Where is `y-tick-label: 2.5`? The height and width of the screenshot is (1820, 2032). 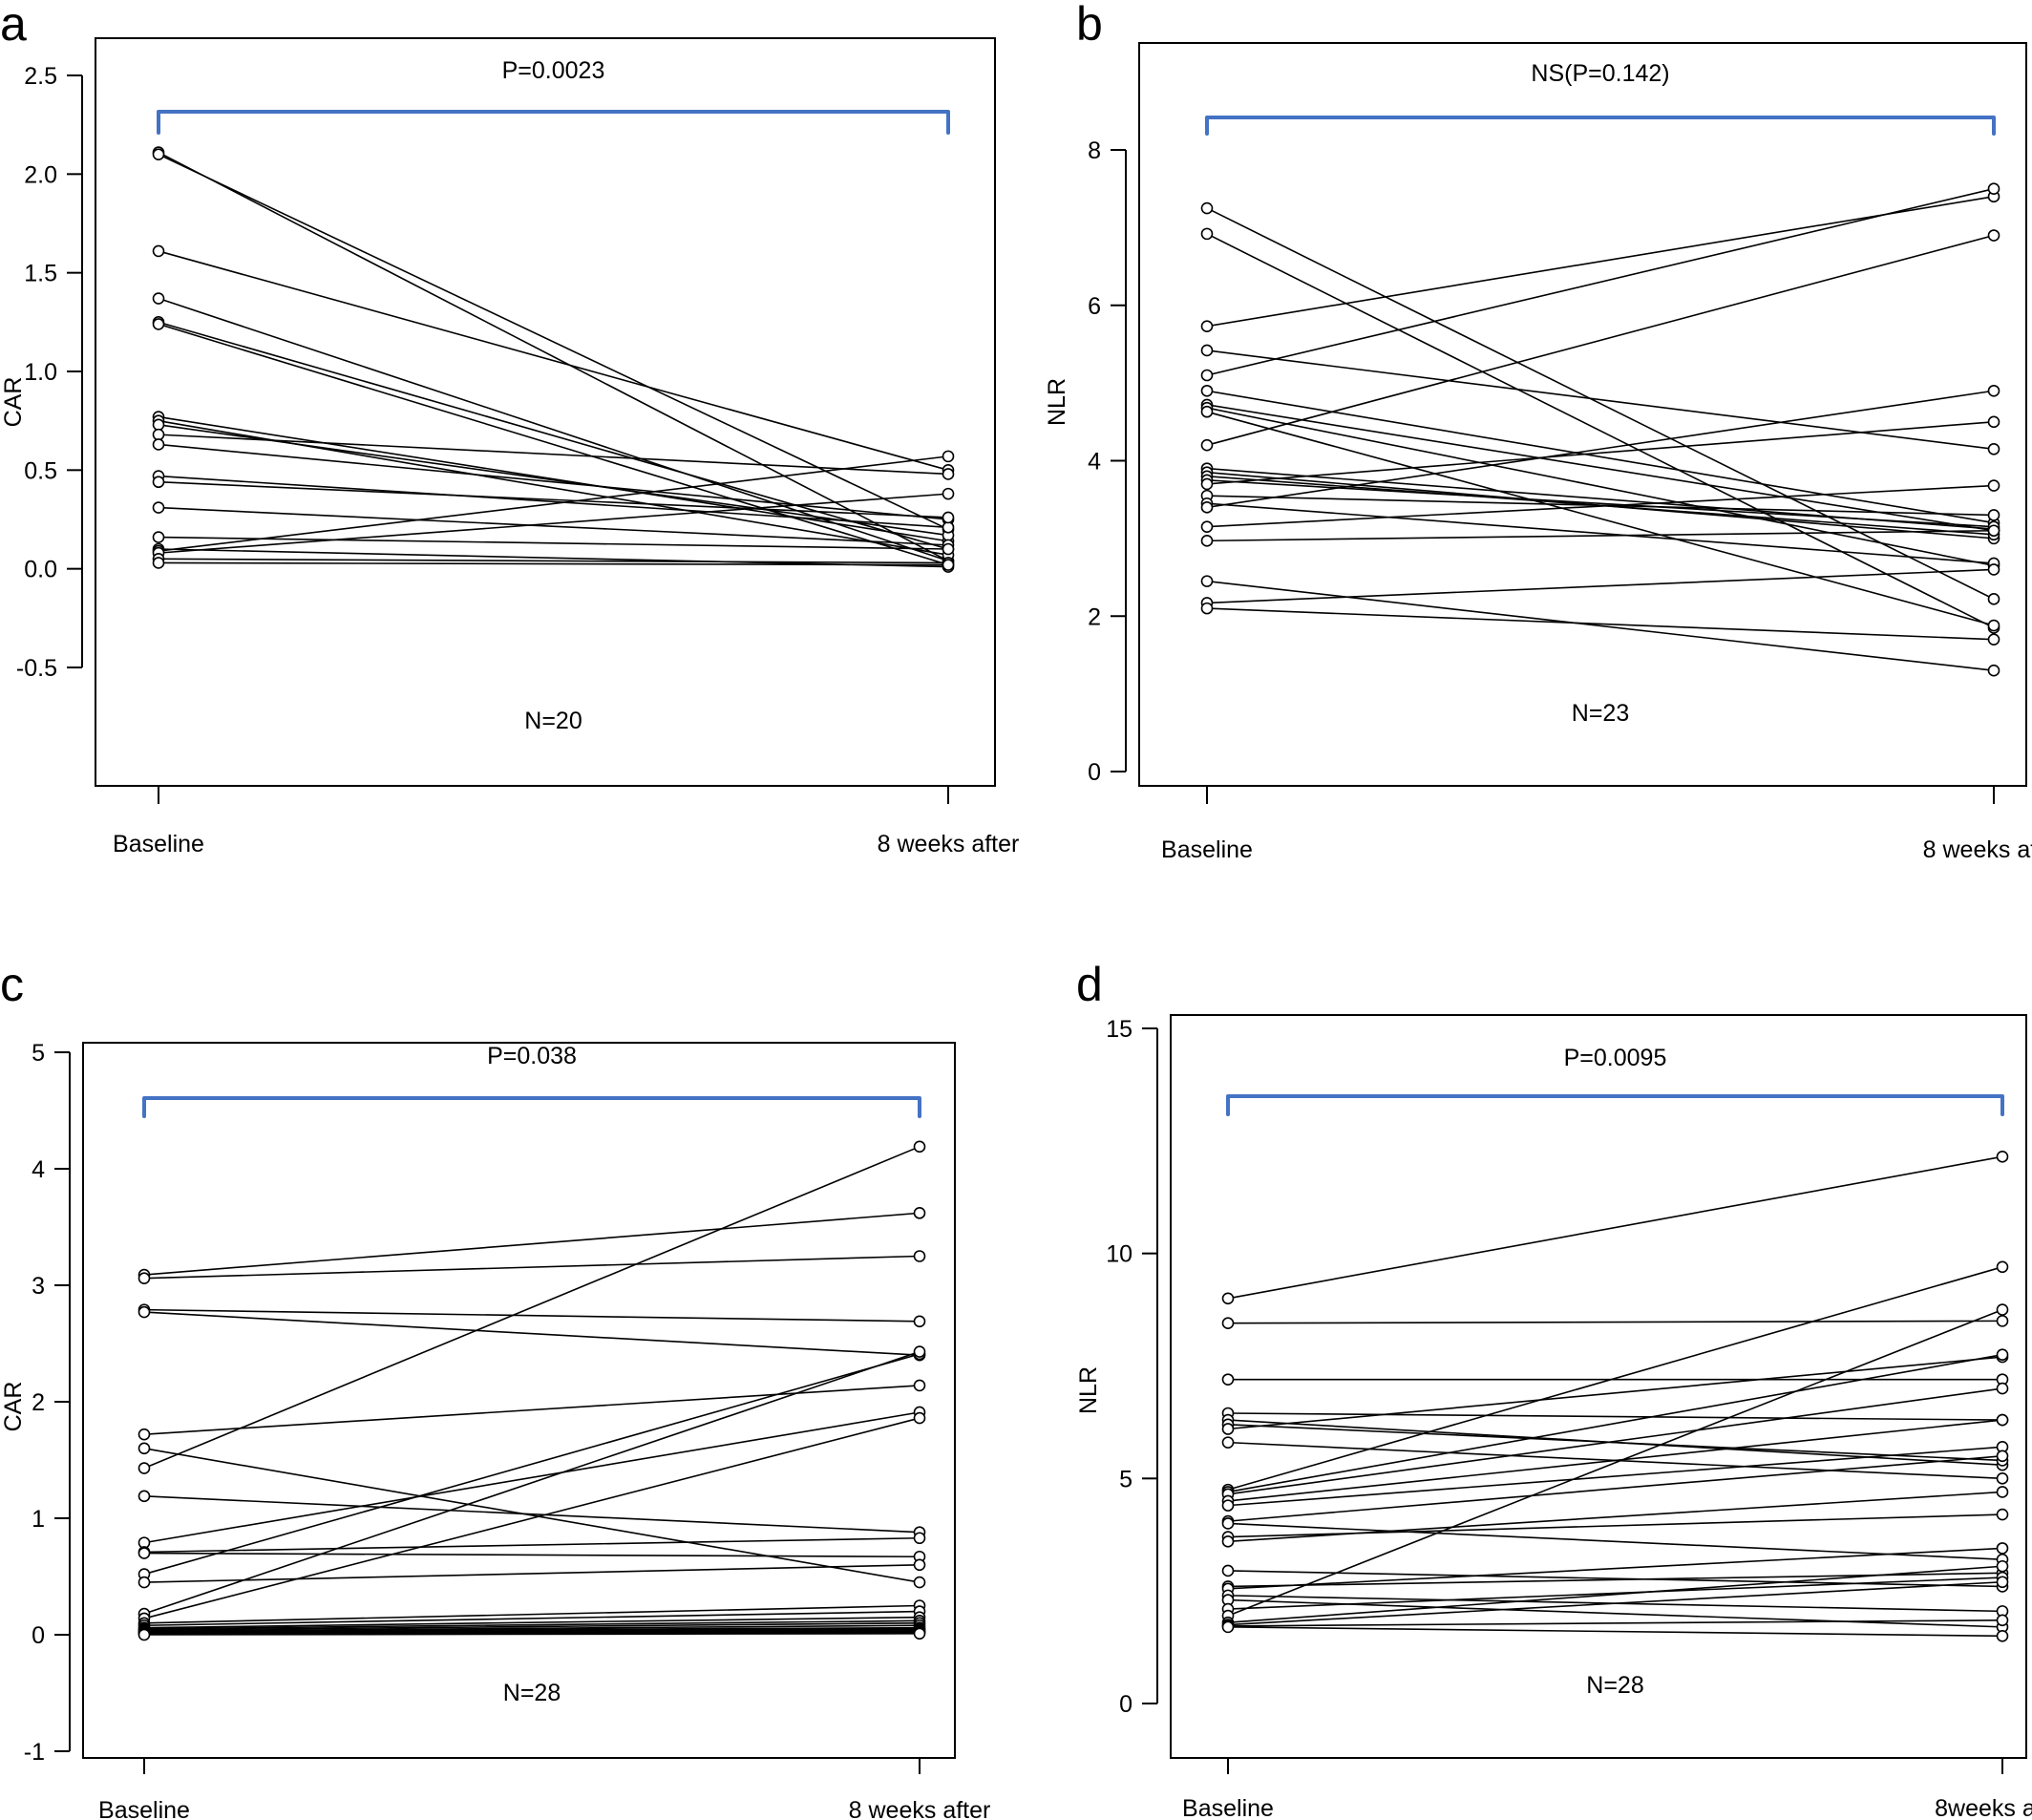
y-tick-label: 2.5 is located at coordinates (40, 76).